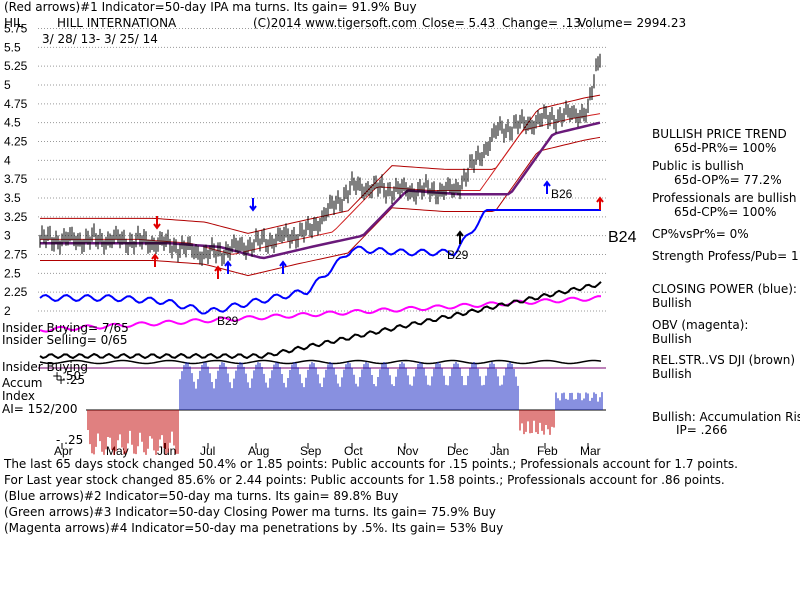  What do you see at coordinates (407, 451) in the screenshot?
I see `x-tick-label: Nov` at bounding box center [407, 451].